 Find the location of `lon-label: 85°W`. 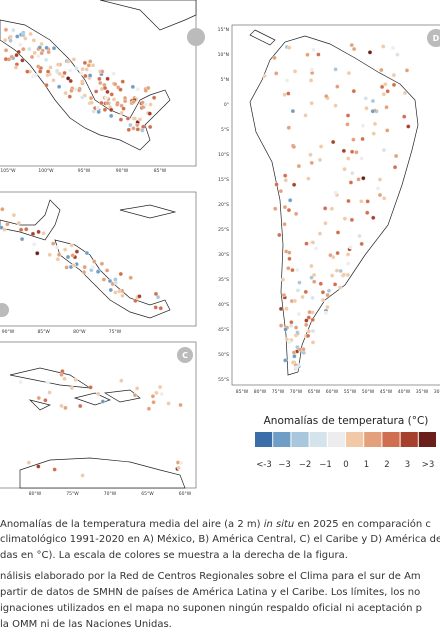

lon-label: 85°W is located at coordinates (43, 332).